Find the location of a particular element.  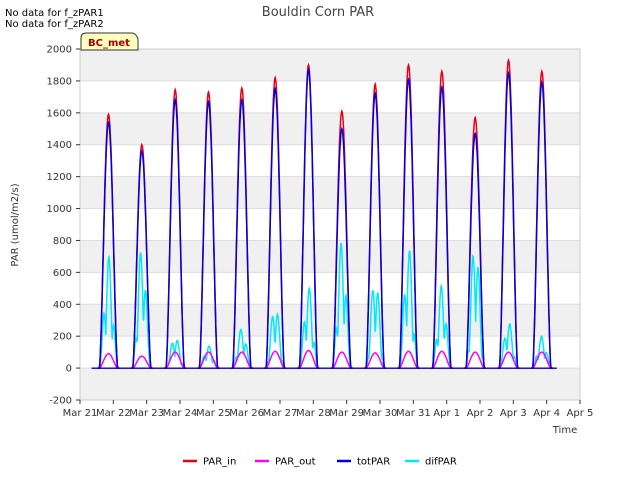

legend-label: PAR_out is located at coordinates (295, 462).